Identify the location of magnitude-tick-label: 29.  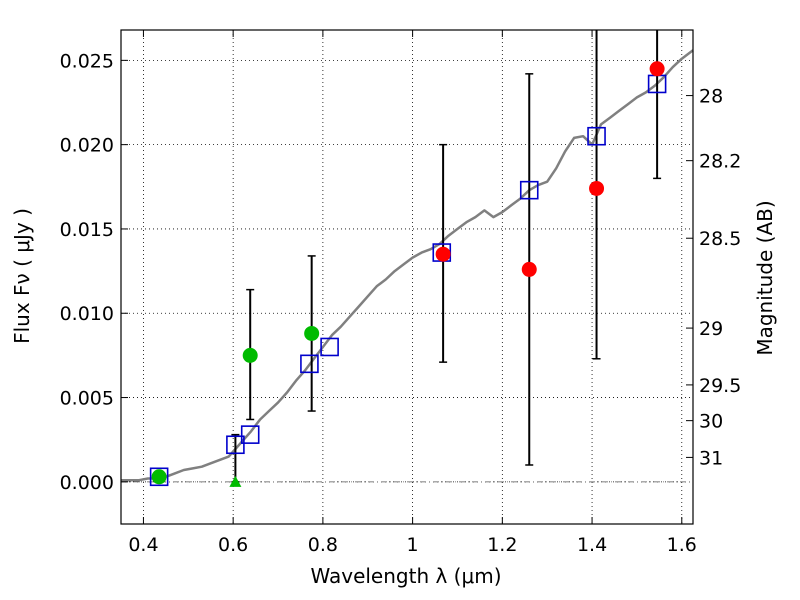
(711, 329).